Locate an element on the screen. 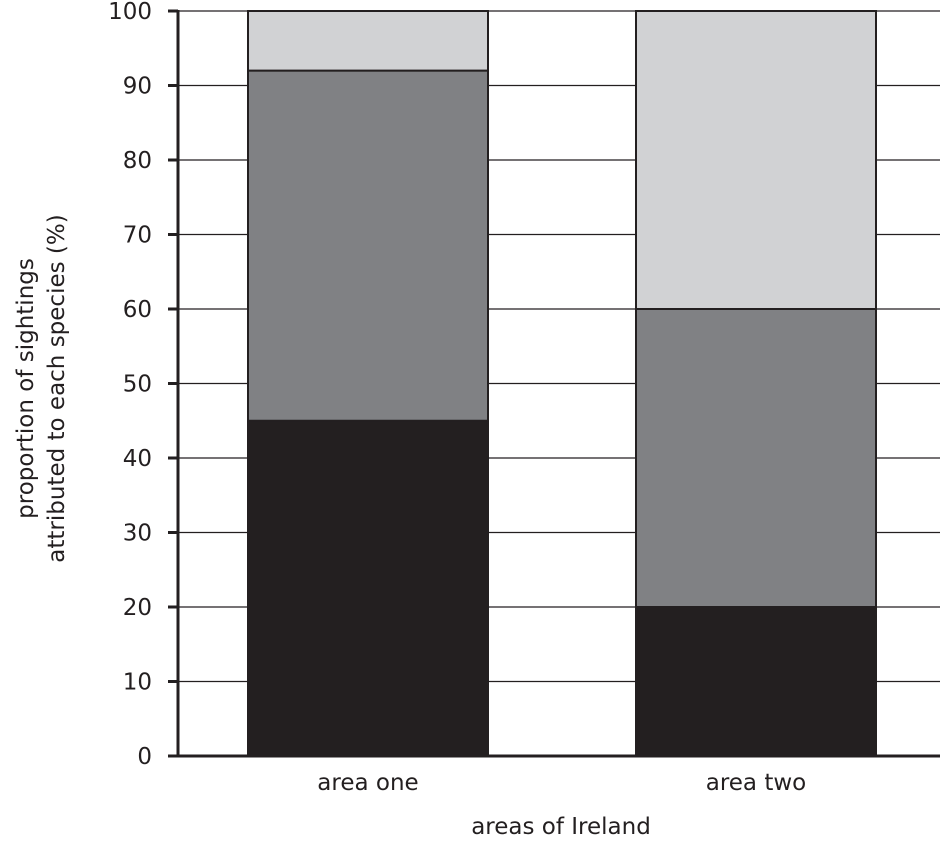 The height and width of the screenshot is (841, 942). x-category-label: area two is located at coordinates (756, 783).